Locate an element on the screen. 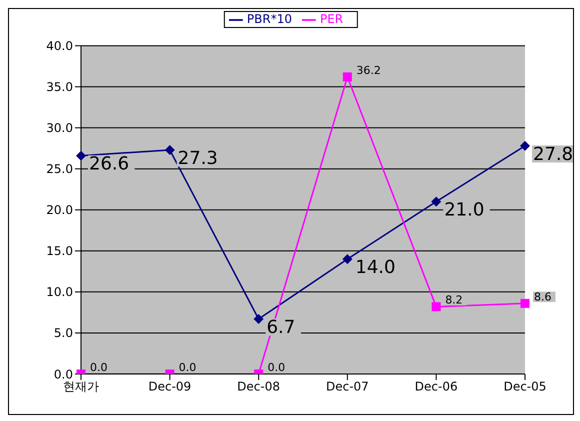 The height and width of the screenshot is (421, 580). y-tick-label: 25.0 is located at coordinates (59, 169).